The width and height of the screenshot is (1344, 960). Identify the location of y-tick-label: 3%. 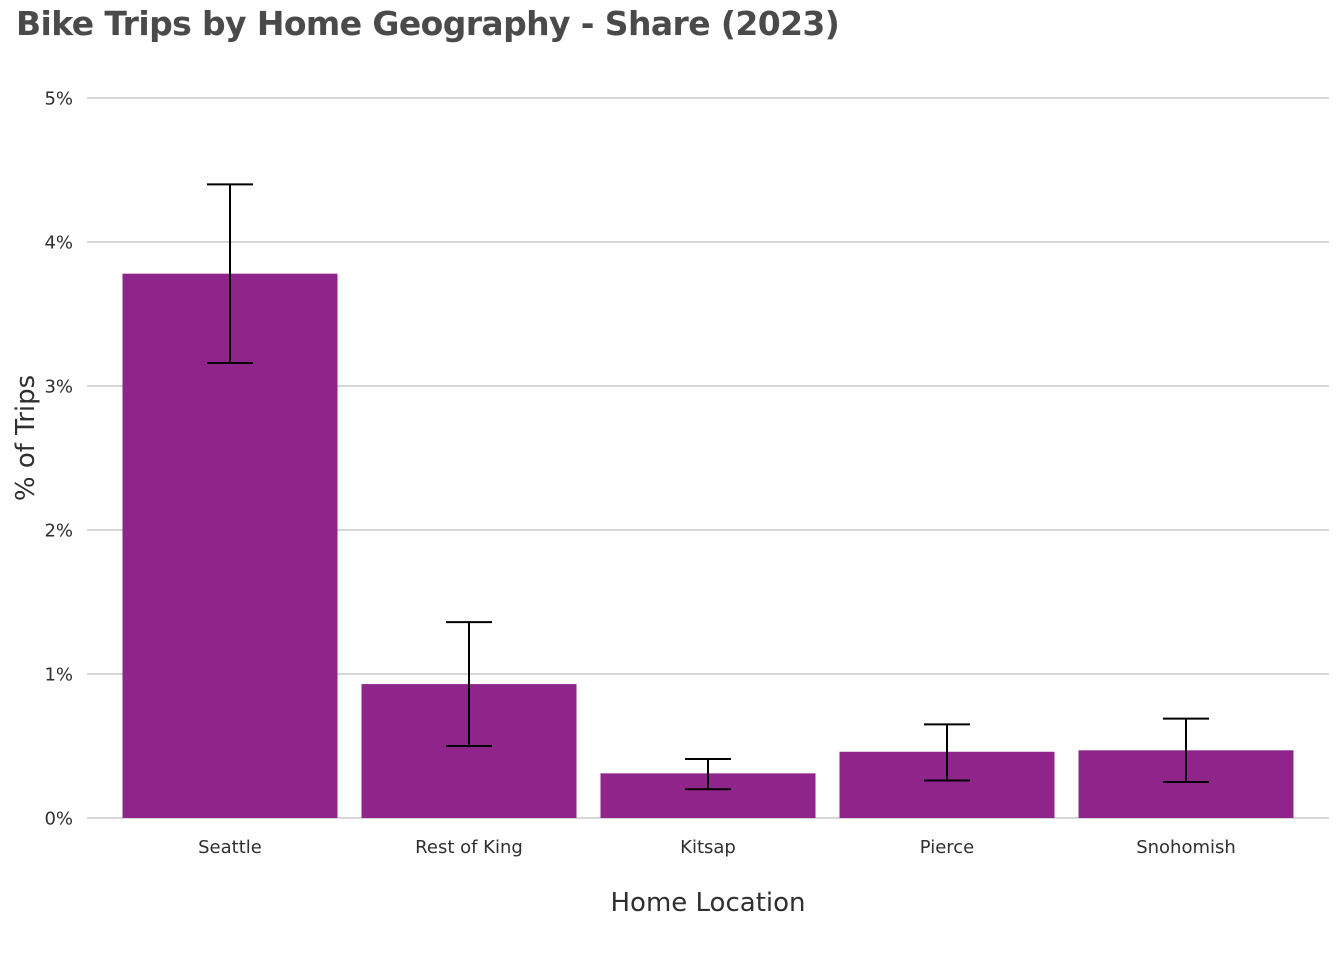
(58, 387).